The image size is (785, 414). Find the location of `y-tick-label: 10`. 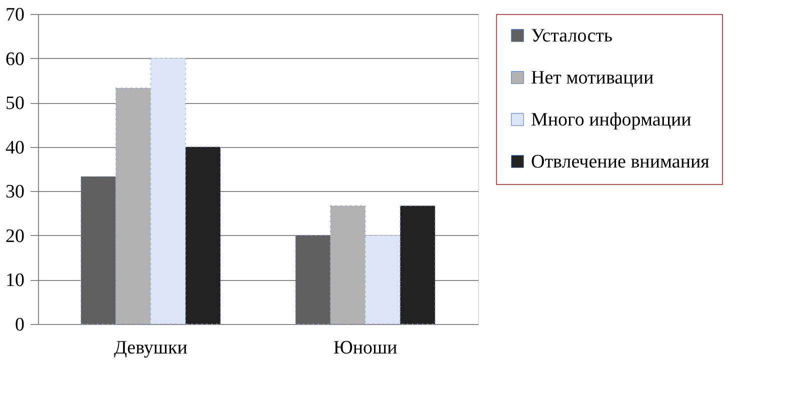

y-tick-label: 10 is located at coordinates (15, 281).